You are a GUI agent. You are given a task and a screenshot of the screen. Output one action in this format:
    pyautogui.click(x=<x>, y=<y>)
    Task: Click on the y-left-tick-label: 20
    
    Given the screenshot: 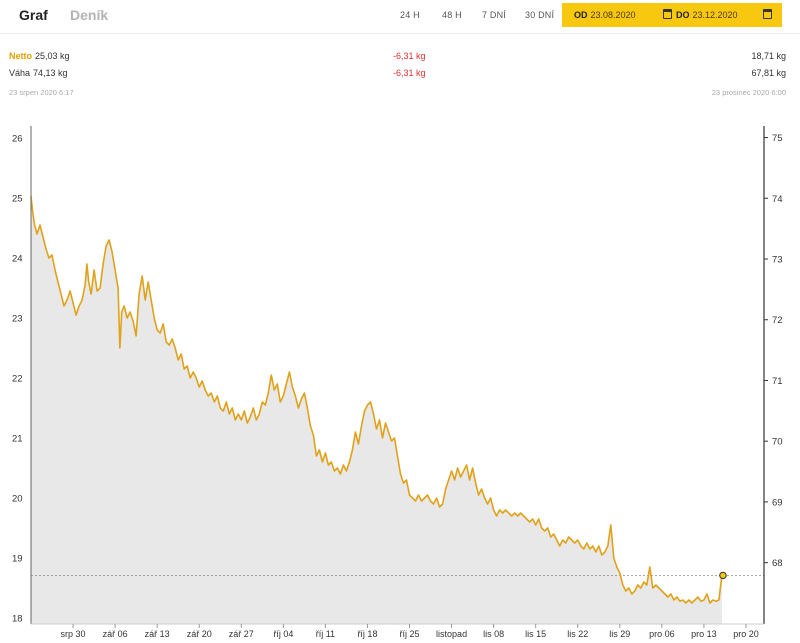 What is the action you would take?
    pyautogui.click(x=17, y=499)
    